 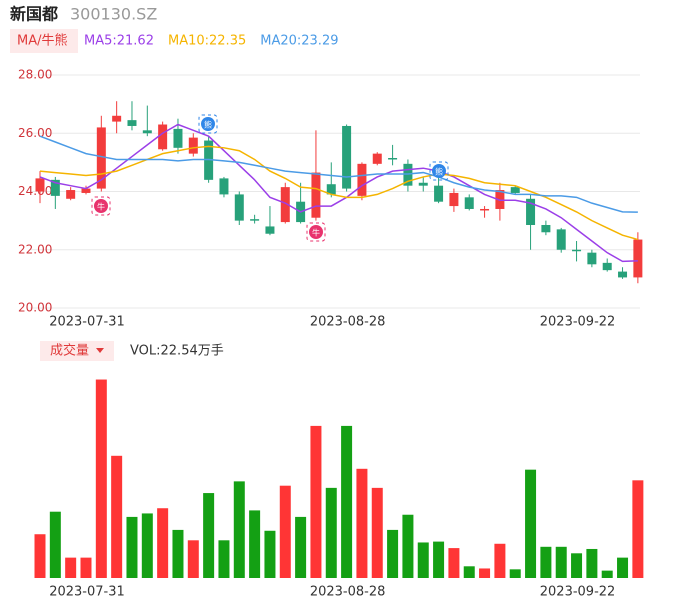 I want to click on y-tick-label: 22.00, so click(x=35, y=249).